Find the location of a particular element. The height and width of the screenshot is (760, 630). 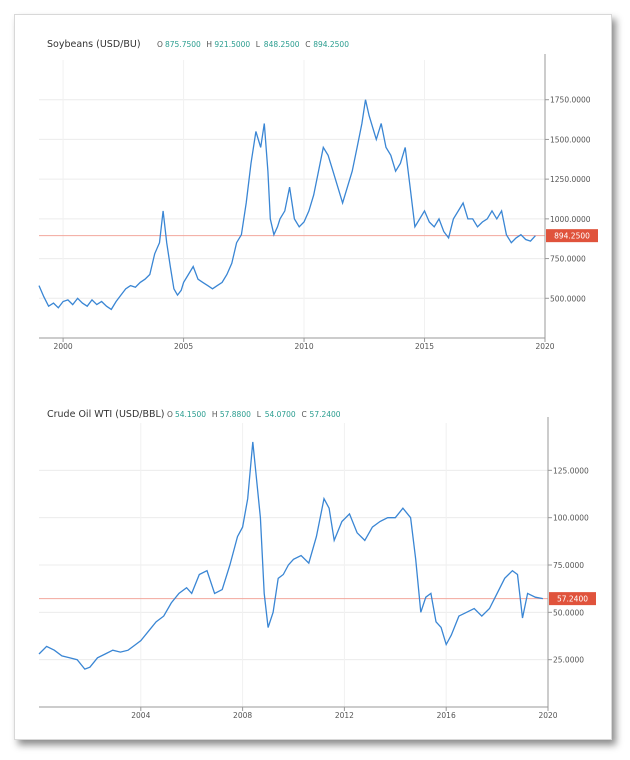

y-tick-label: 125.0000 is located at coordinates (571, 470).